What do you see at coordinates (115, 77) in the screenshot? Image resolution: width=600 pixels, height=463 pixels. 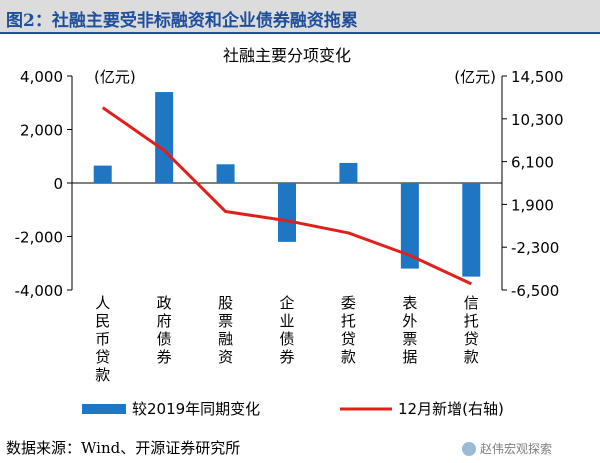 I see `left-axis-unit: (亿元)` at bounding box center [115, 77].